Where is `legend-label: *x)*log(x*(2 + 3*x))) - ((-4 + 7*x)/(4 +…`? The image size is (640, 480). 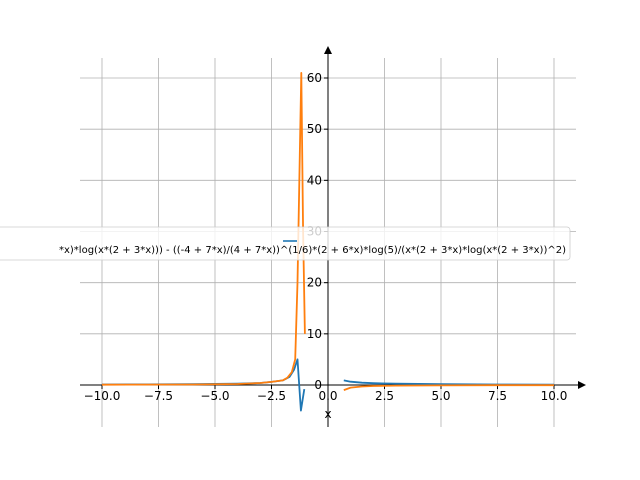
legend-label: *x)*log(x*(2 + 3*x))) - ((-4 + 7*x)/(4 +… is located at coordinates (312, 250).